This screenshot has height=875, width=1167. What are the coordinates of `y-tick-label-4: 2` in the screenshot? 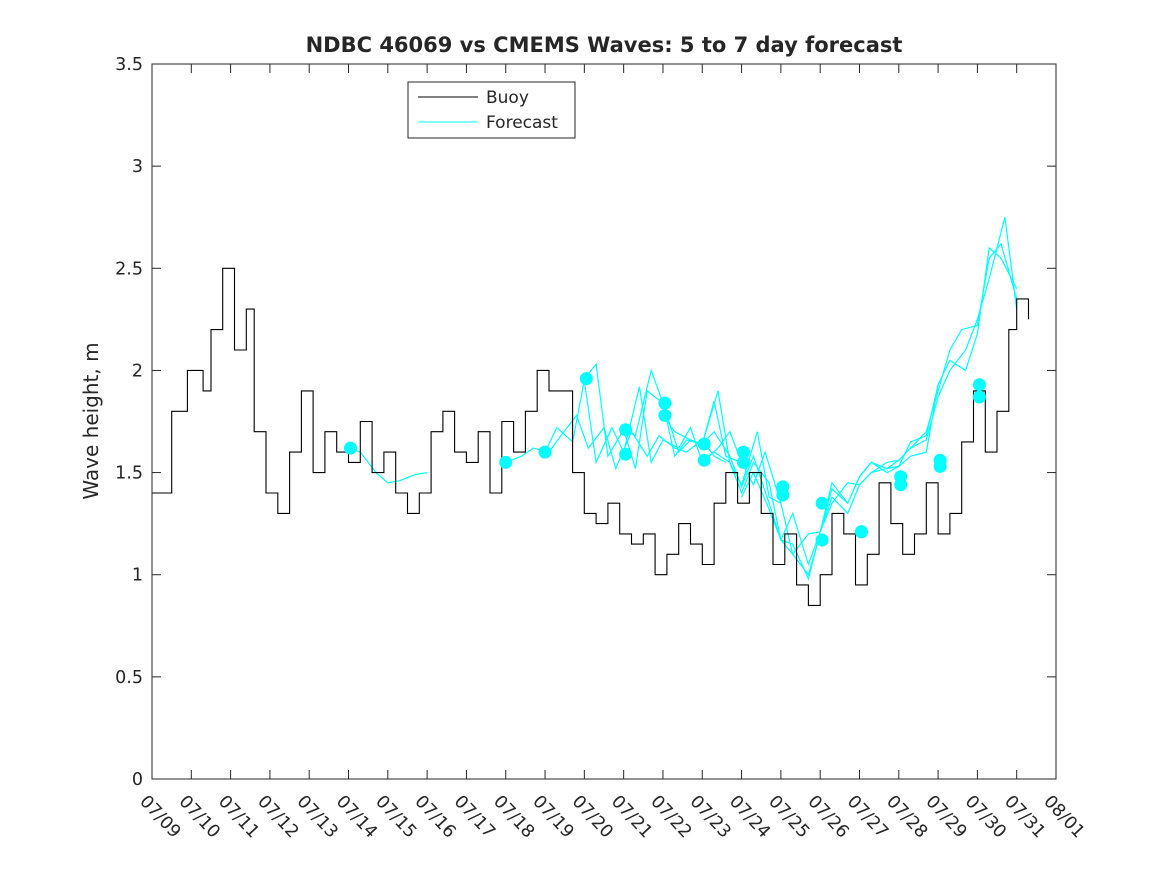 It's located at (137, 371).